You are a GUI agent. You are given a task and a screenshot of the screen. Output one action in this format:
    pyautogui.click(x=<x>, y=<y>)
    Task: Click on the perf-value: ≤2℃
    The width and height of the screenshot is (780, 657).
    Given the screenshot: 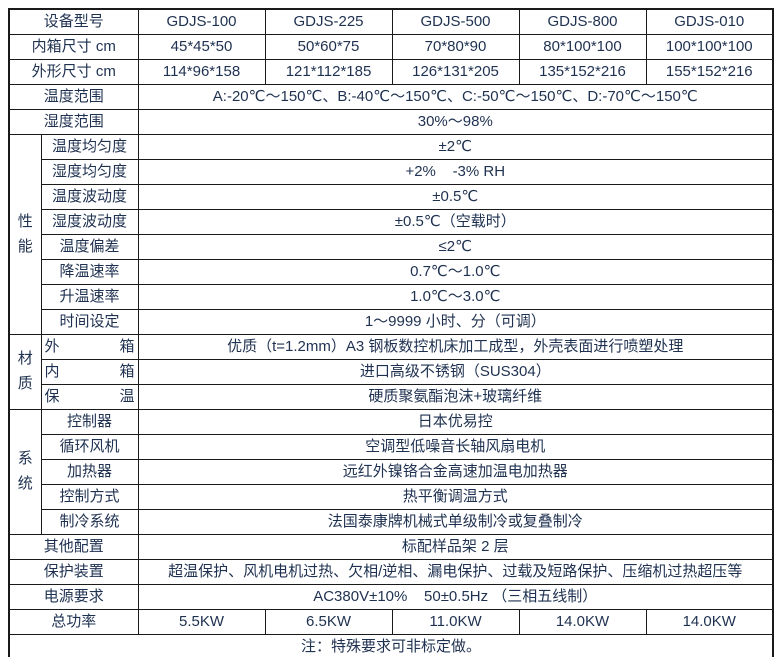 What is the action you would take?
    pyautogui.click(x=455, y=247)
    